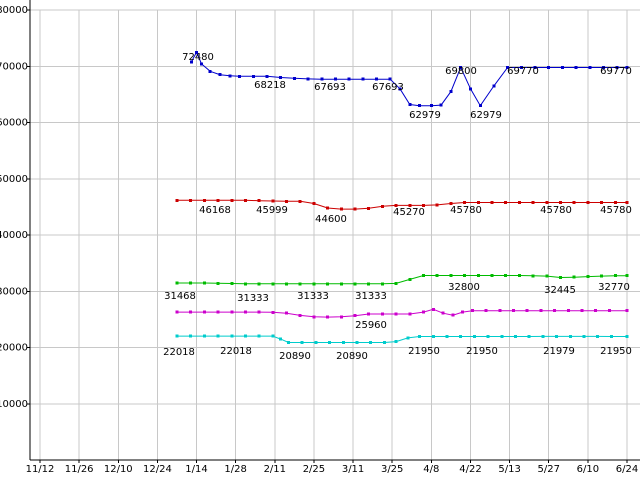 This screenshot has width=640, height=480. I want to click on value-label: 45999, so click(272, 210).